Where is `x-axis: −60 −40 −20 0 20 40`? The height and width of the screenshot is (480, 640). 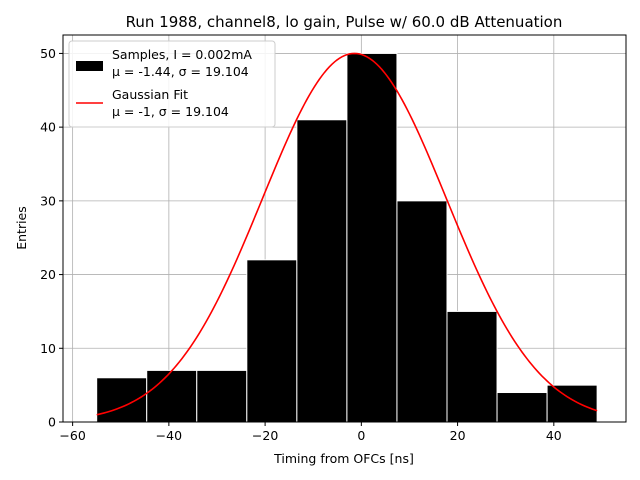
x-axis: −60 −40 −20 0 20 40 is located at coordinates (310, 432).